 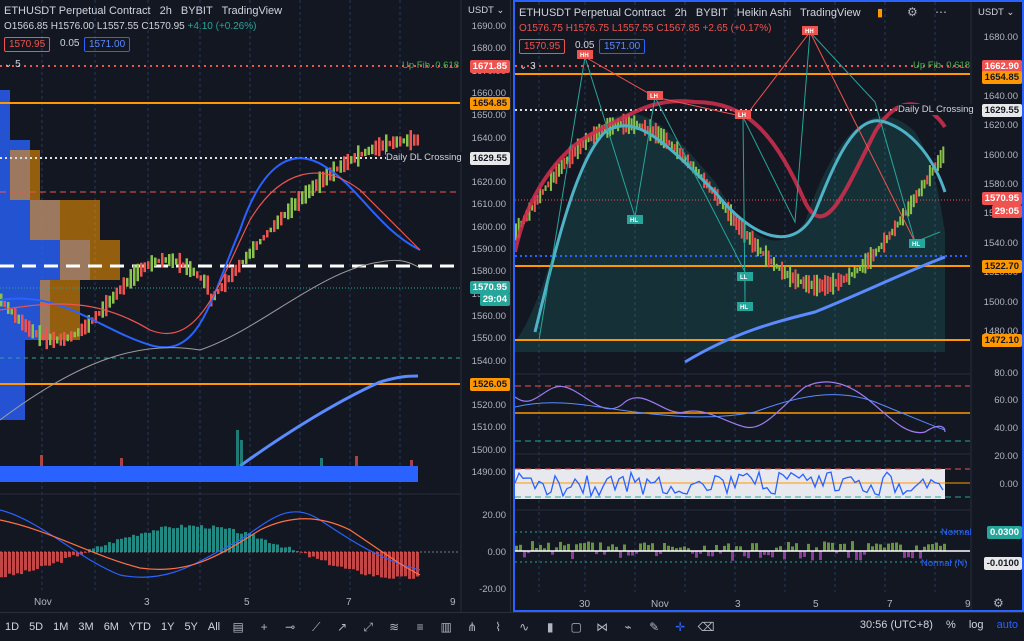 I want to click on candle-icon: ▮, so click(x=550, y=627).